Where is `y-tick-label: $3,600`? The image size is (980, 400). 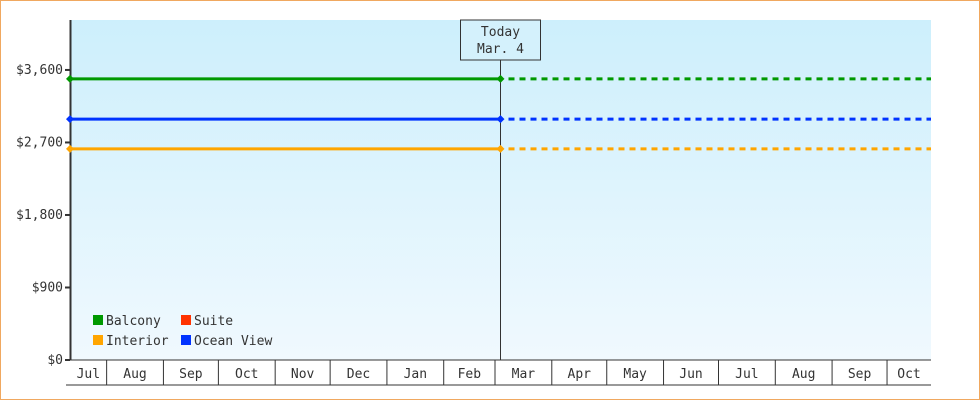 y-tick-label: $3,600 is located at coordinates (39, 70).